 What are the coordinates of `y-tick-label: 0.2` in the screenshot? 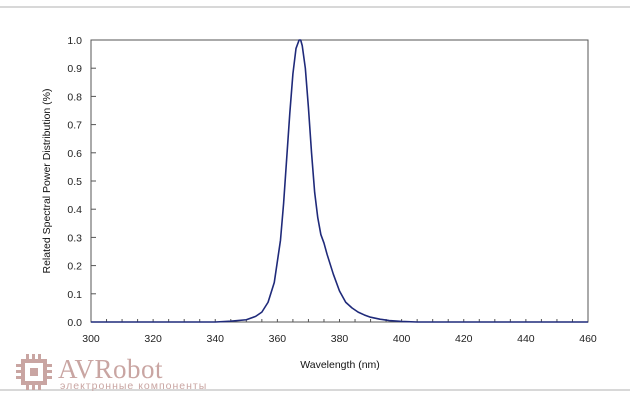 It's located at (74, 267).